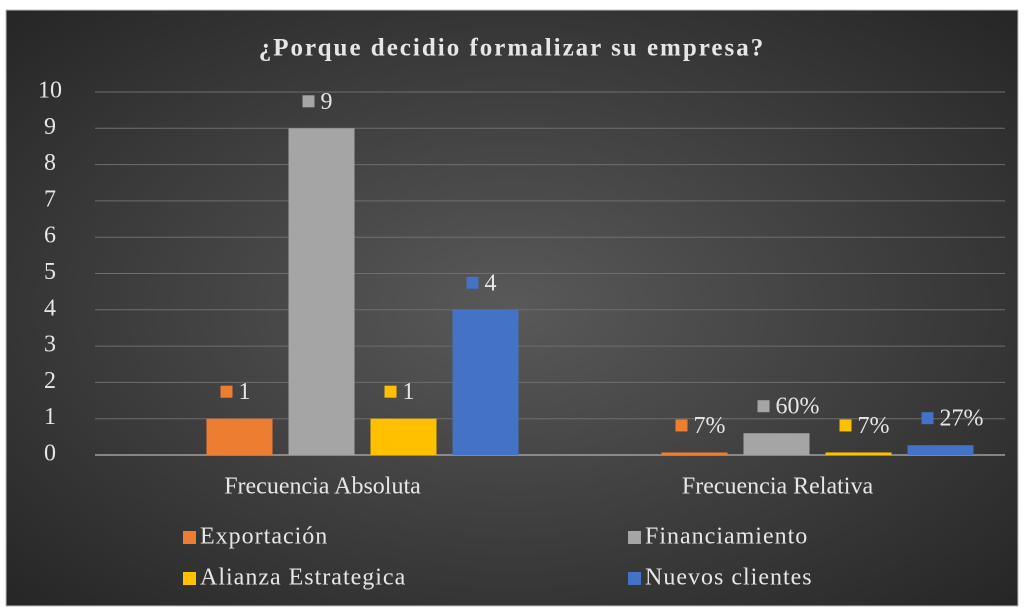  What do you see at coordinates (798, 407) in the screenshot?
I see `data-label: 60%` at bounding box center [798, 407].